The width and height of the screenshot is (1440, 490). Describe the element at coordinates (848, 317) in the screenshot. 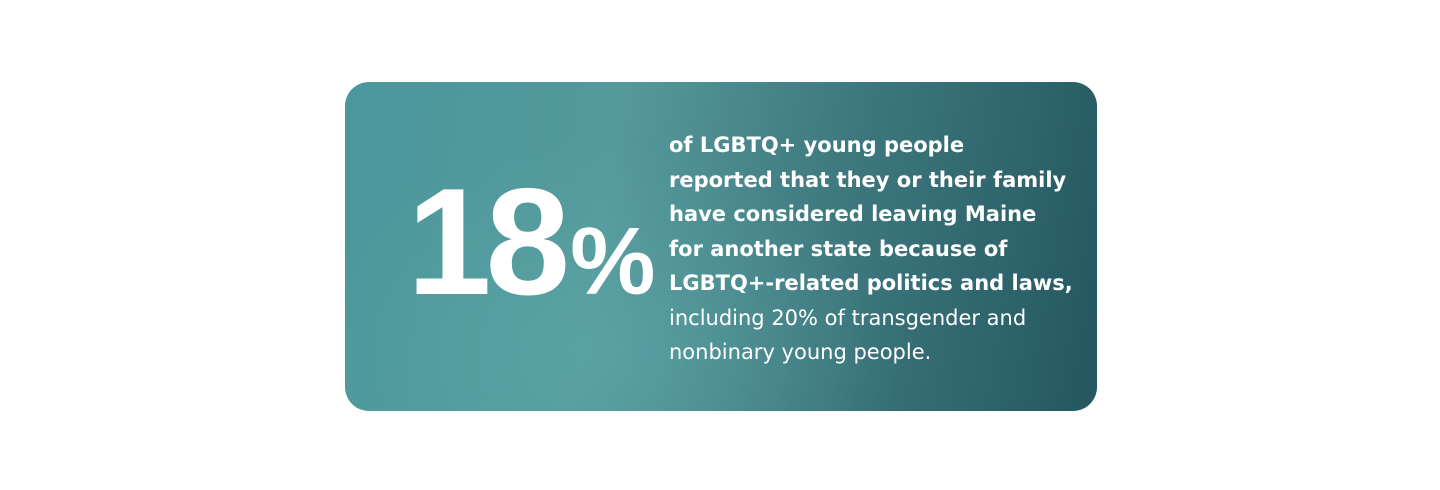

I see `regular-text-line: including 20% of transgender and` at that location.